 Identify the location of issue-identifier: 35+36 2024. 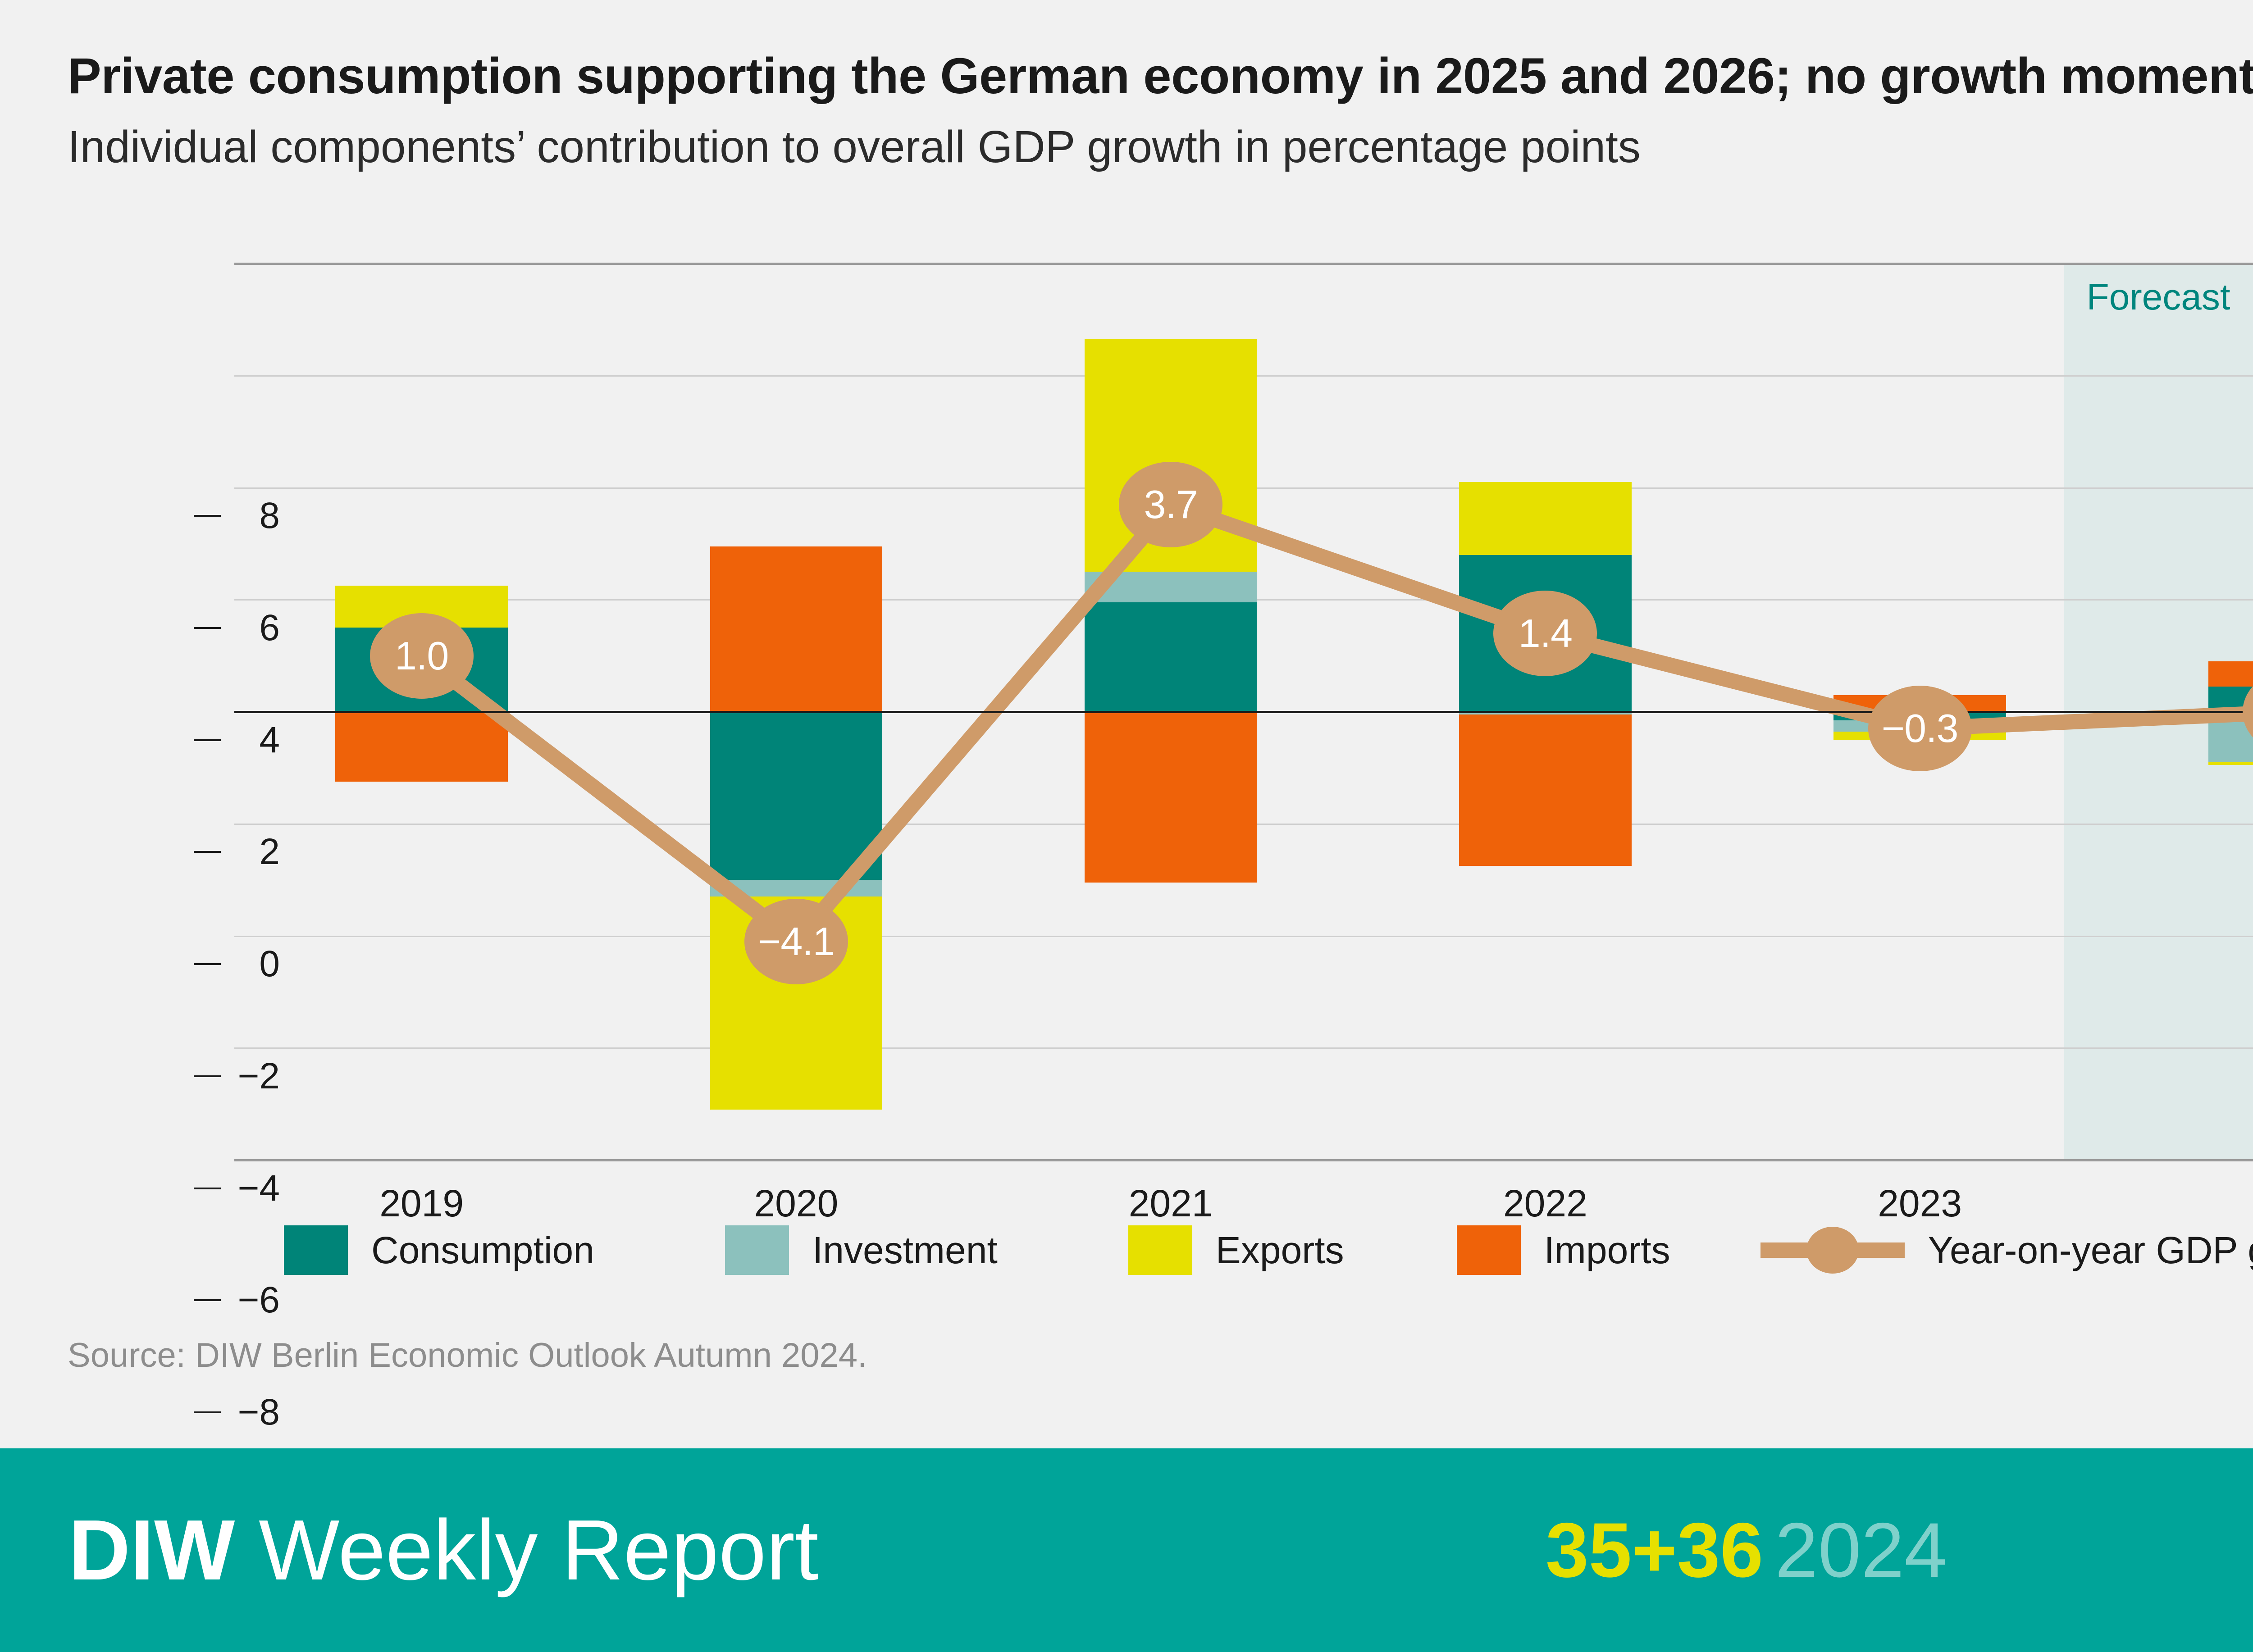
(1746, 1550).